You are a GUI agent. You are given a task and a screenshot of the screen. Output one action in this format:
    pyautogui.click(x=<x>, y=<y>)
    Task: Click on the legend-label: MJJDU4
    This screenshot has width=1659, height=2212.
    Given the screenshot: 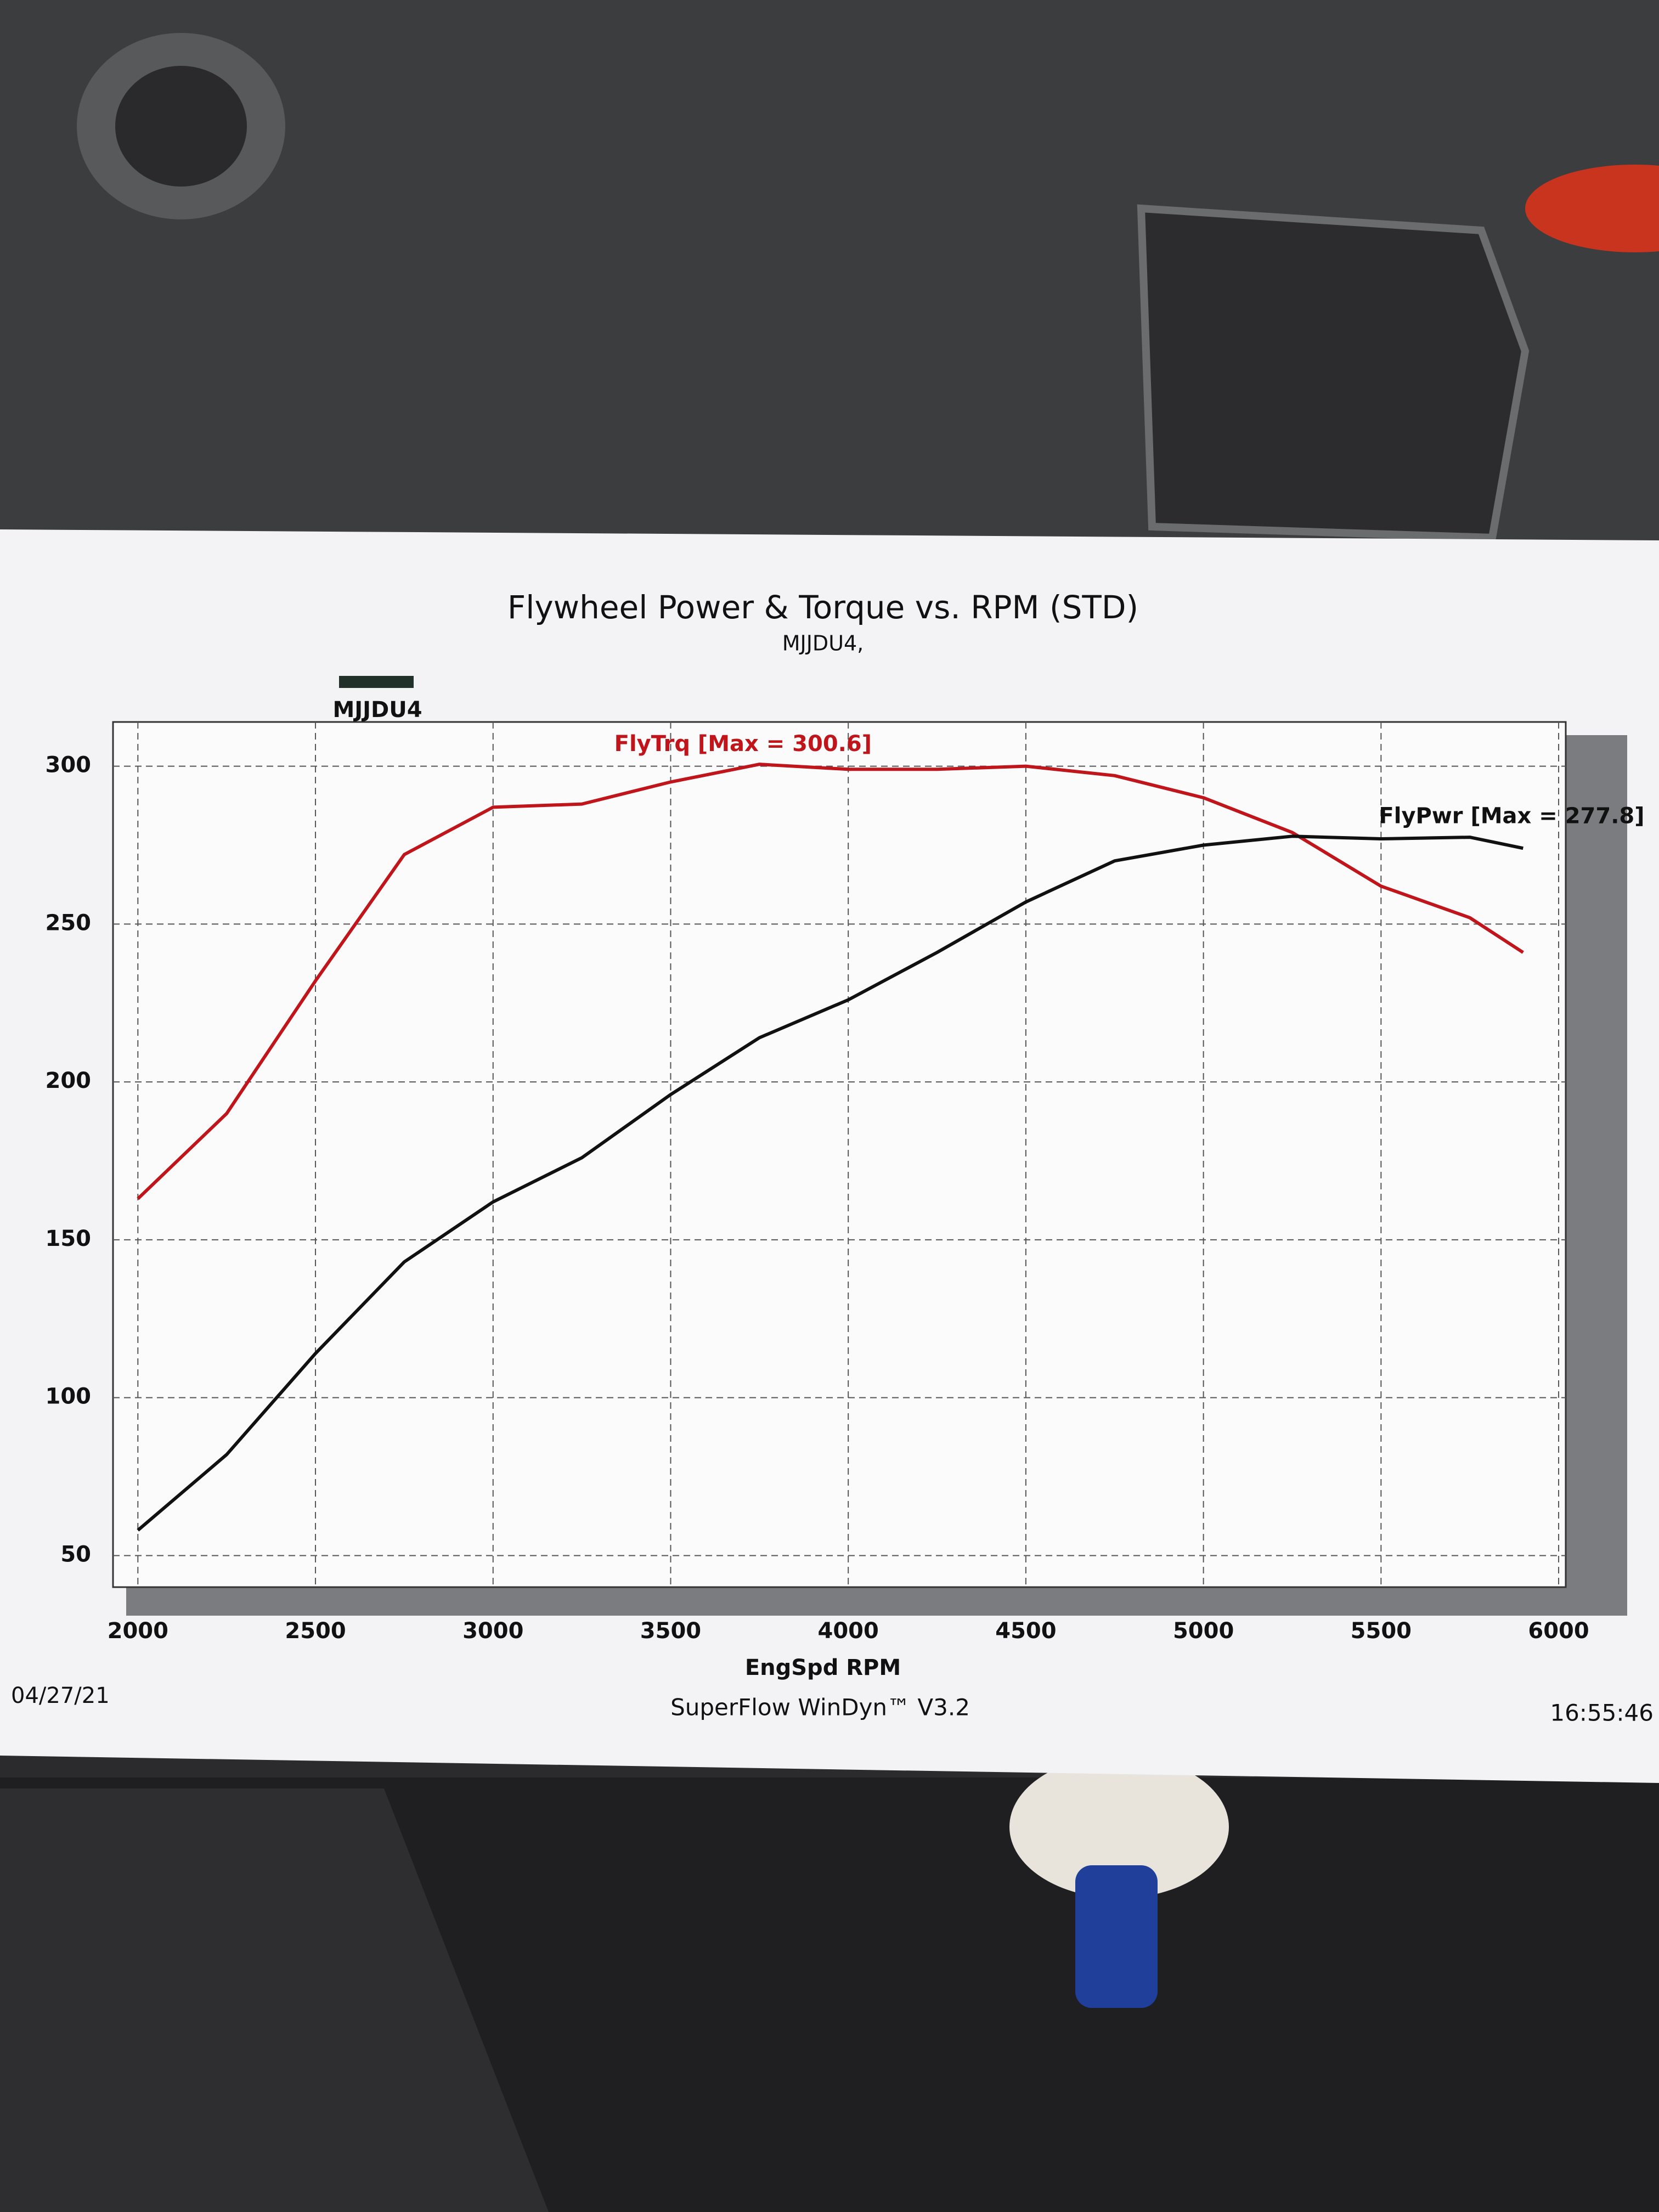 What is the action you would take?
    pyautogui.click(x=377, y=710)
    